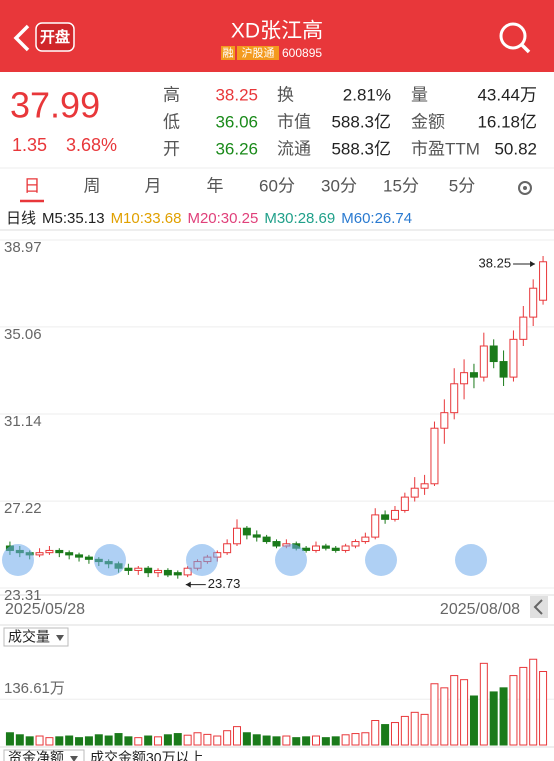  I want to click on period-tab: 月, so click(153, 185).